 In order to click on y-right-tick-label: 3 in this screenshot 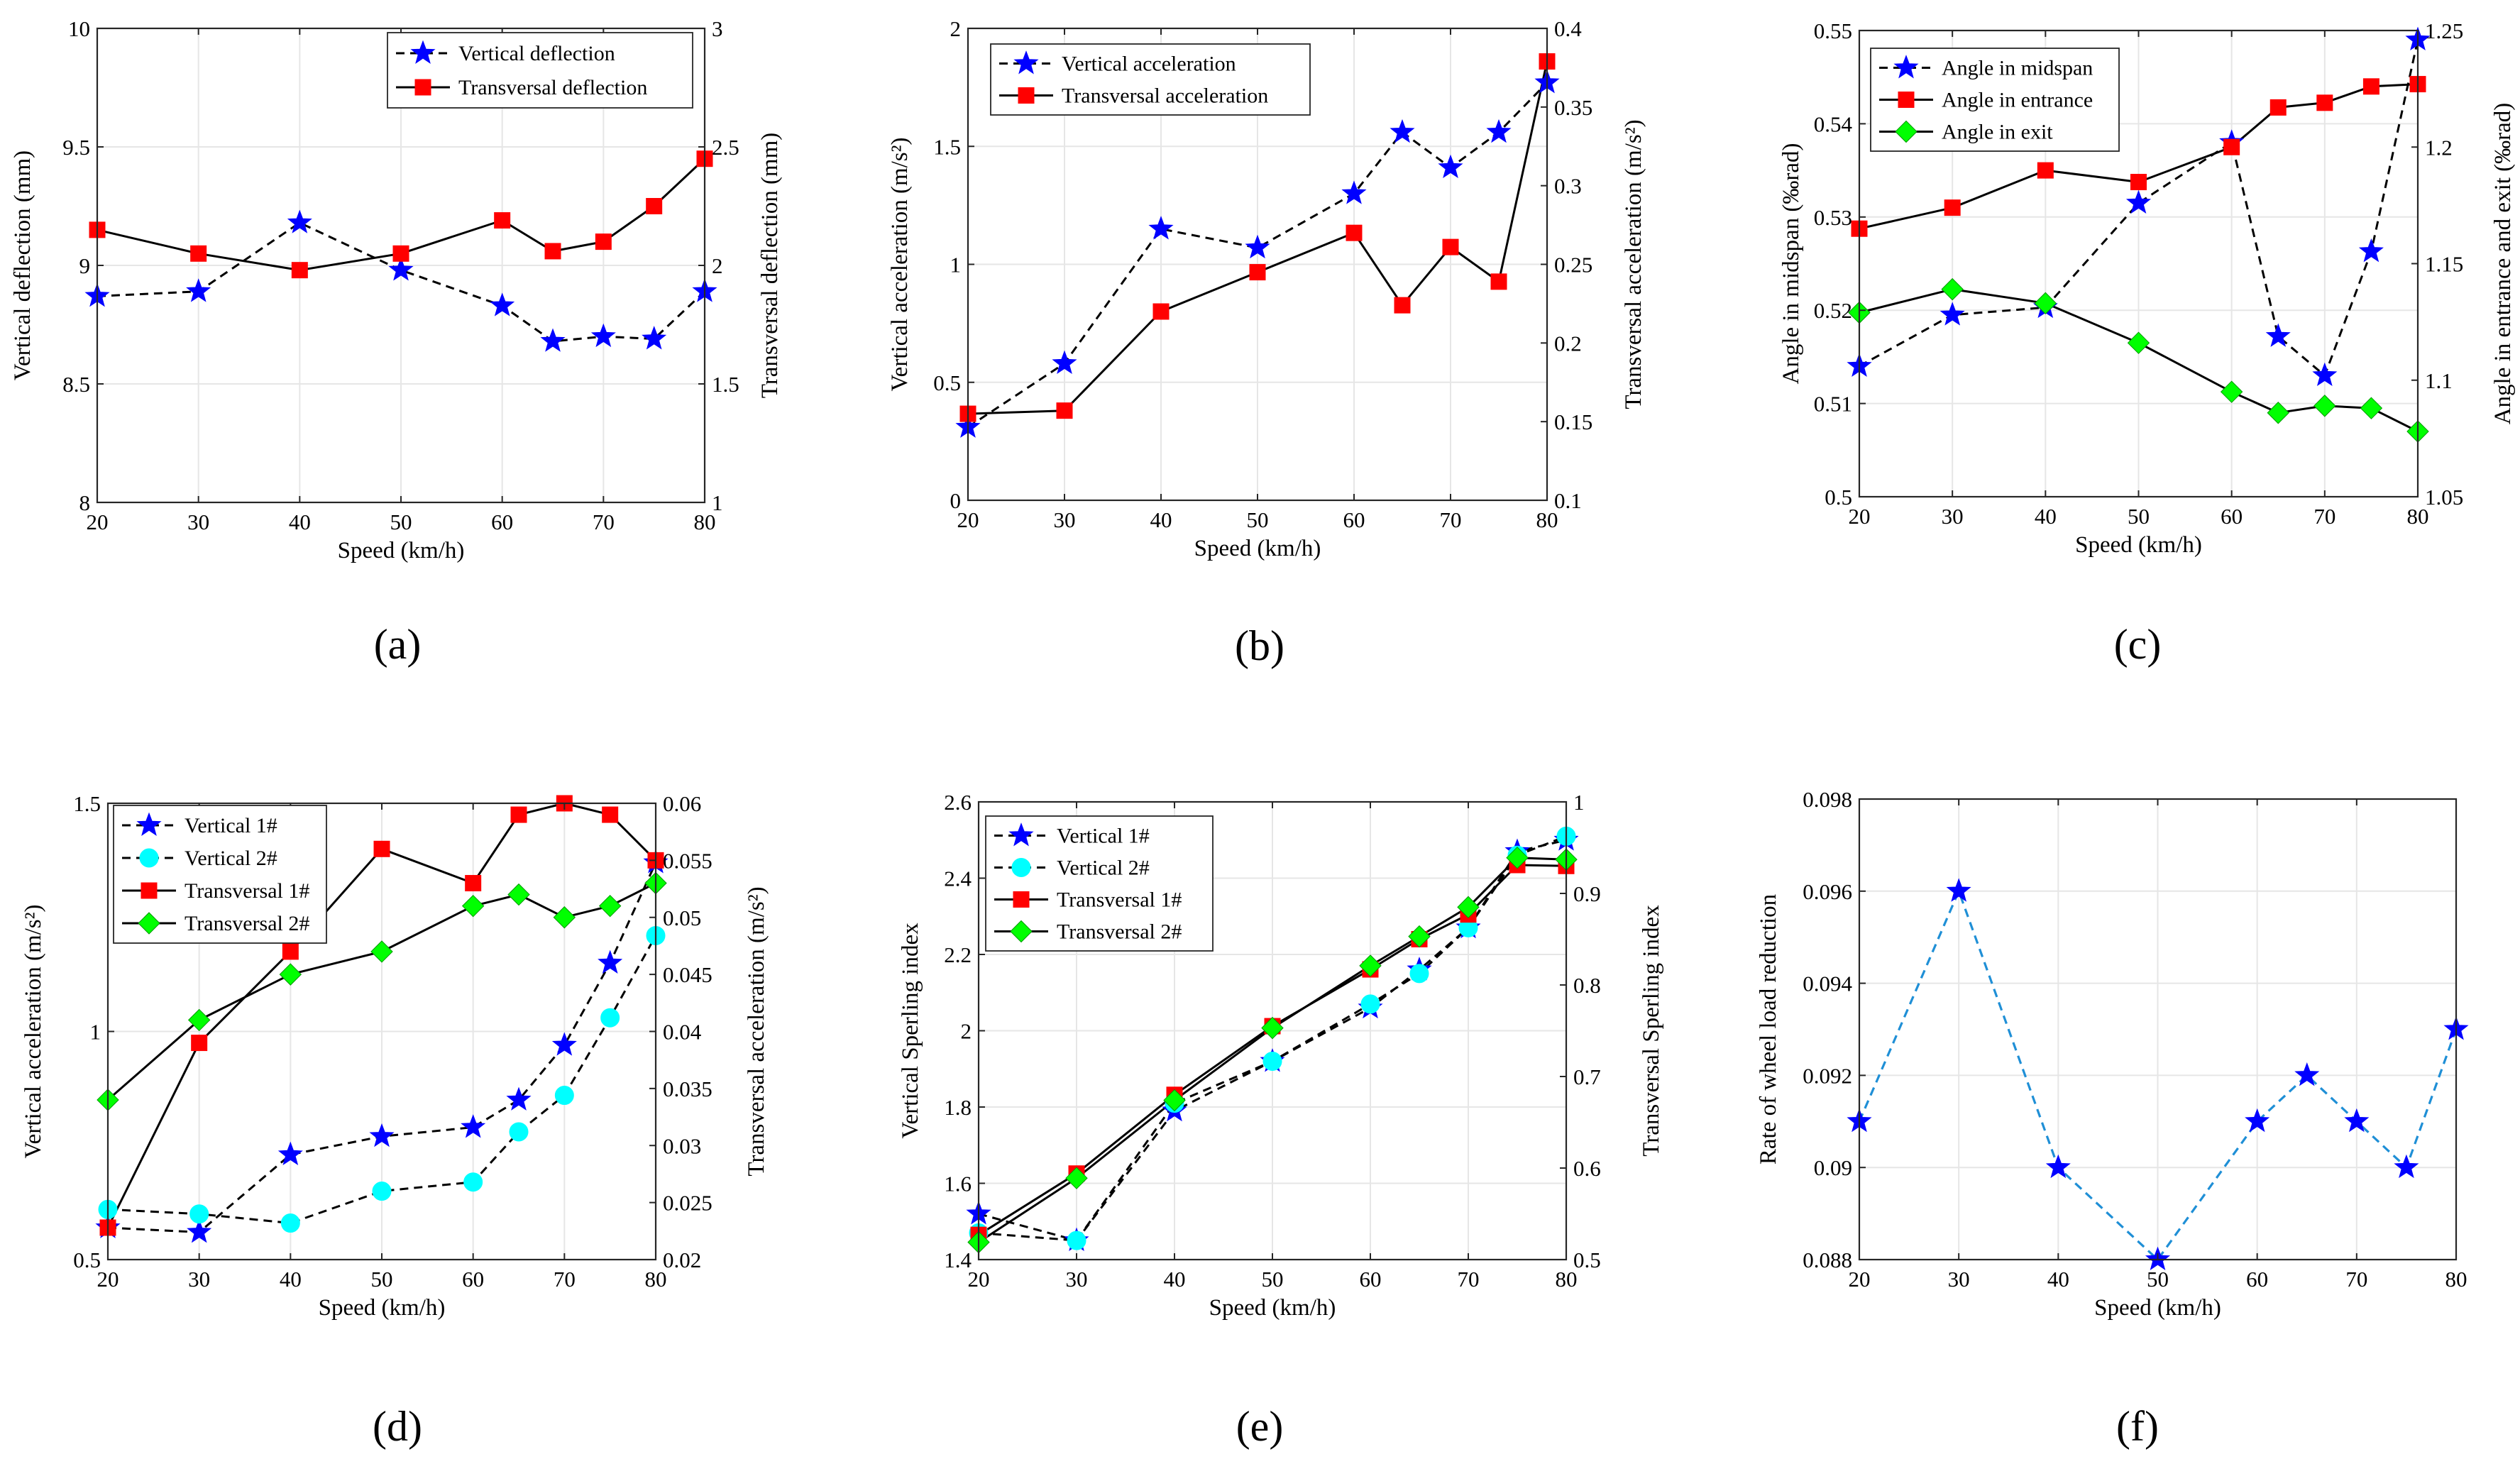, I will do `click(718, 29)`.